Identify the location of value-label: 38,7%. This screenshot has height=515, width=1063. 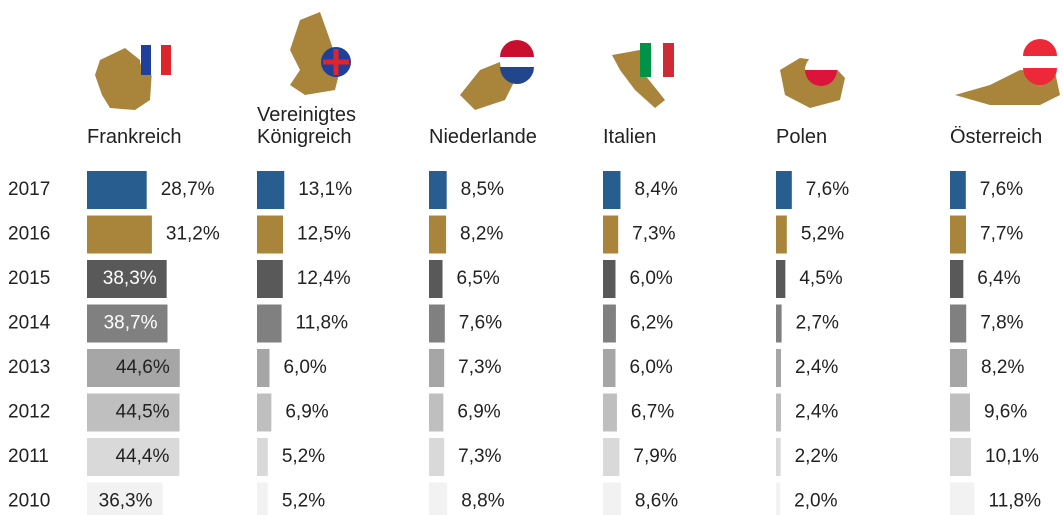
(131, 323).